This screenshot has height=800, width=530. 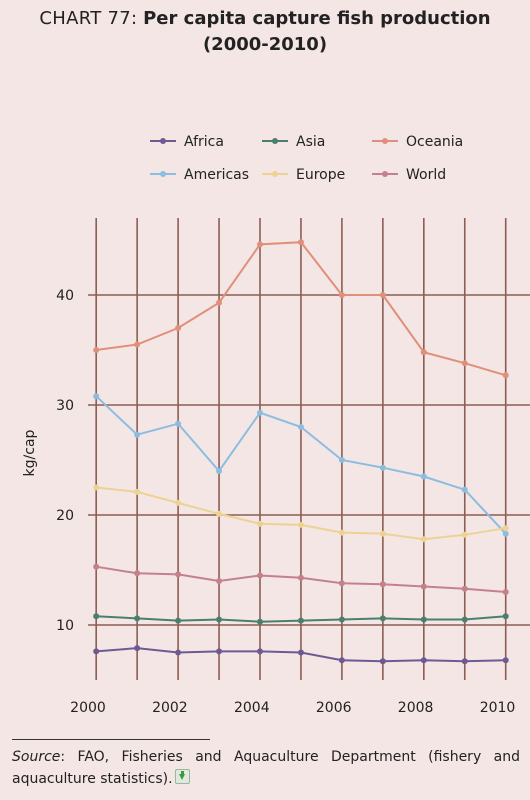 What do you see at coordinates (252, 708) in the screenshot?
I see `x-tick-label: 2004` at bounding box center [252, 708].